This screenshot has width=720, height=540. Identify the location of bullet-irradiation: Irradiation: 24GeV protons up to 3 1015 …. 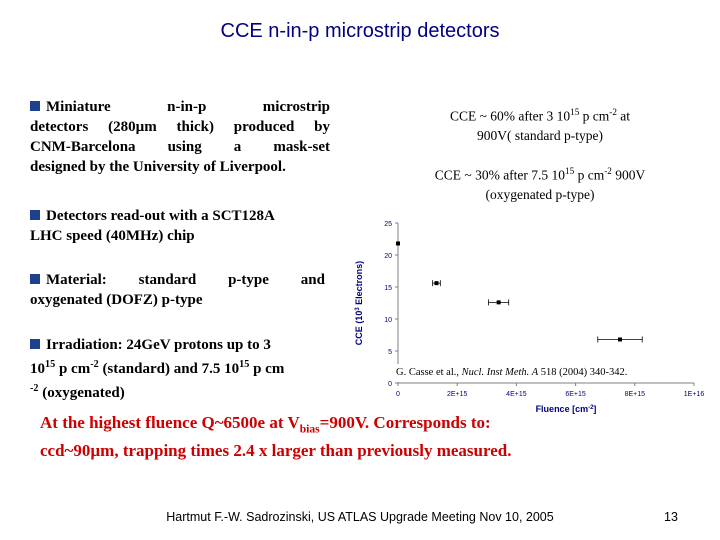
(185, 369).